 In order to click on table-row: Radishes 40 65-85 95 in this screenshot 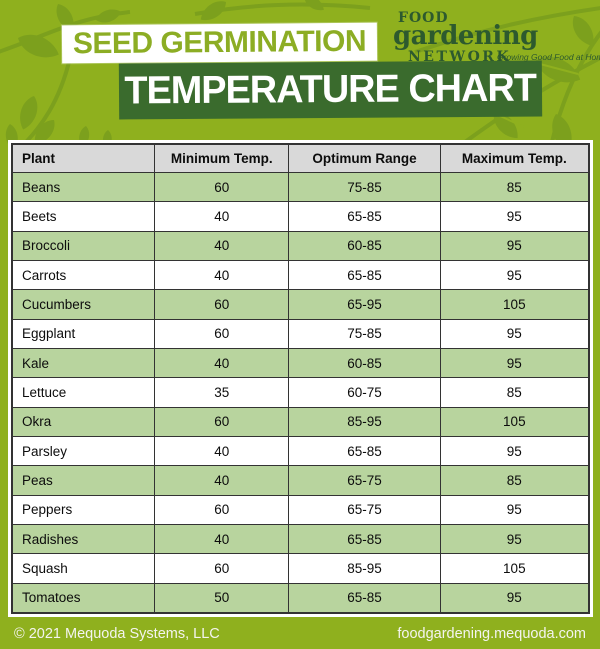, I will do `click(300, 539)`.